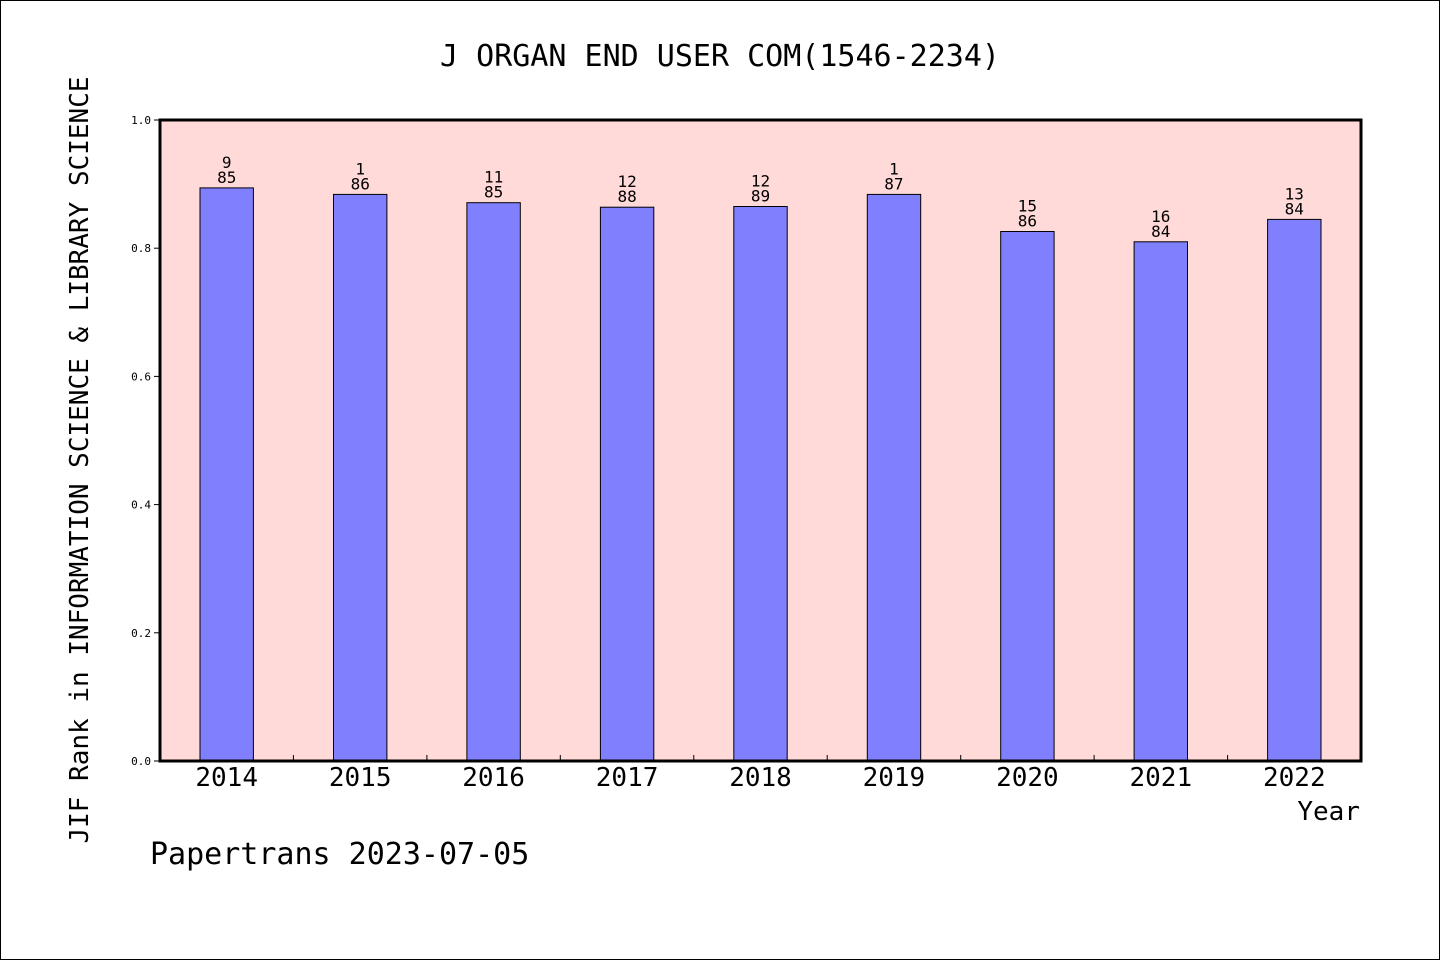 The image size is (1440, 960). Describe the element at coordinates (760, 778) in the screenshot. I see `x-tick-label-2018: 2018` at that location.